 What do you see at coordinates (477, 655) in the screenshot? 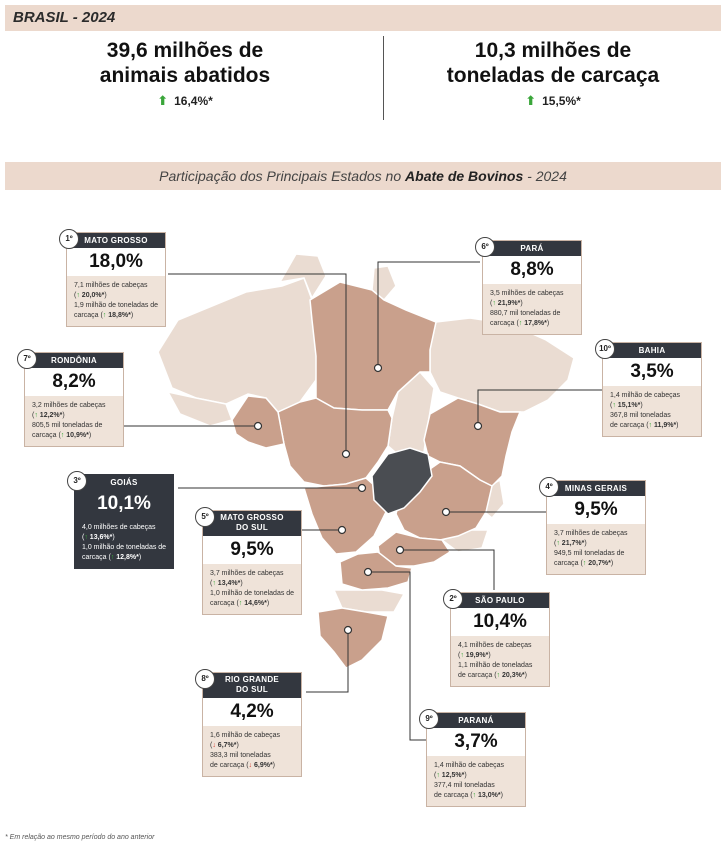
I see `state-heads-change: 19,9%*` at bounding box center [477, 655].